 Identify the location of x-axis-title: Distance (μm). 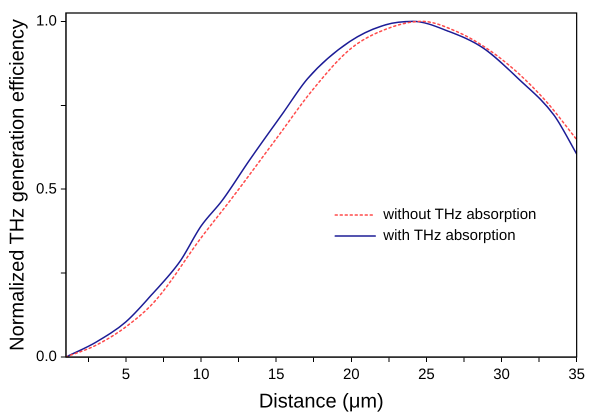
(321, 401).